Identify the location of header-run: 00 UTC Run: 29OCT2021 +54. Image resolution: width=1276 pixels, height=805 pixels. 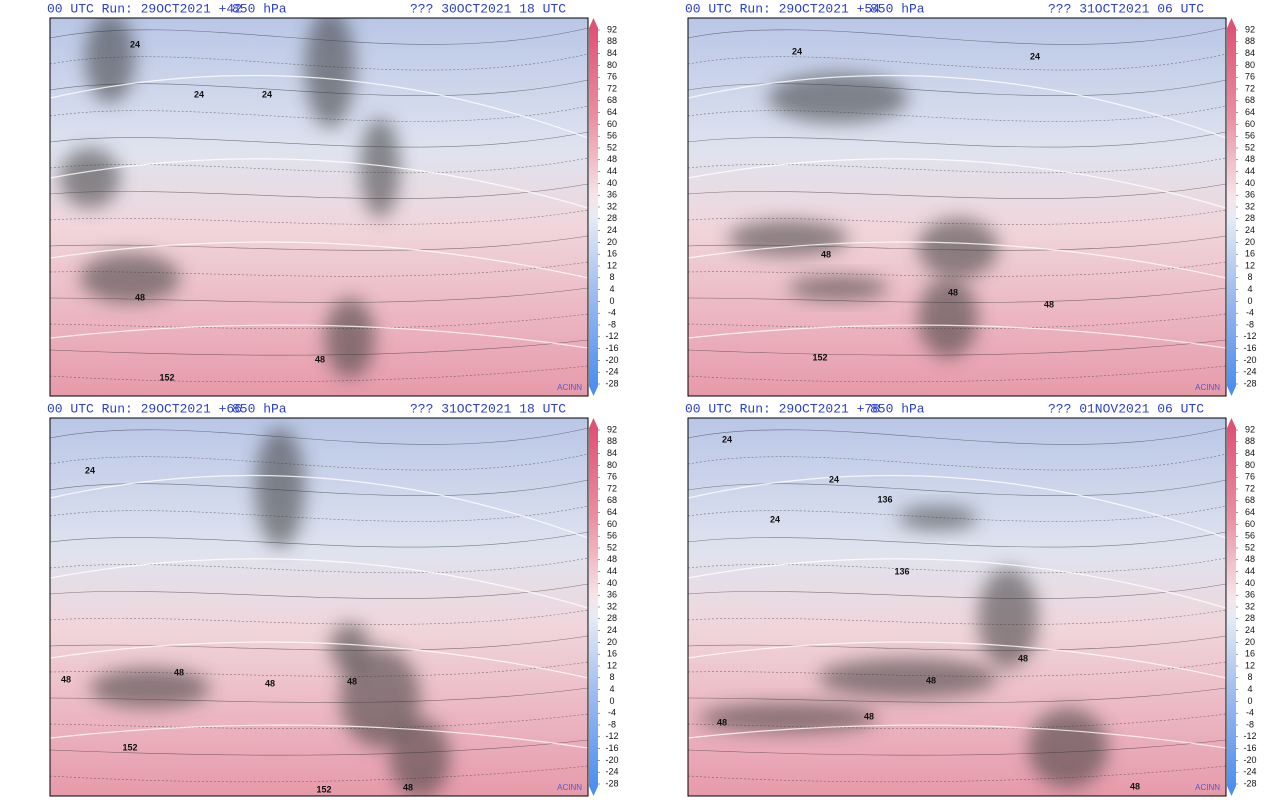
(782, 8).